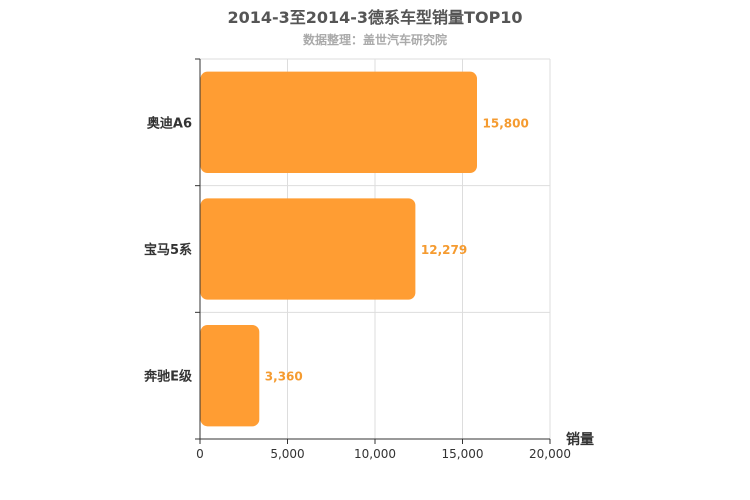  I want to click on bar-value-label: 15,800, so click(506, 123).